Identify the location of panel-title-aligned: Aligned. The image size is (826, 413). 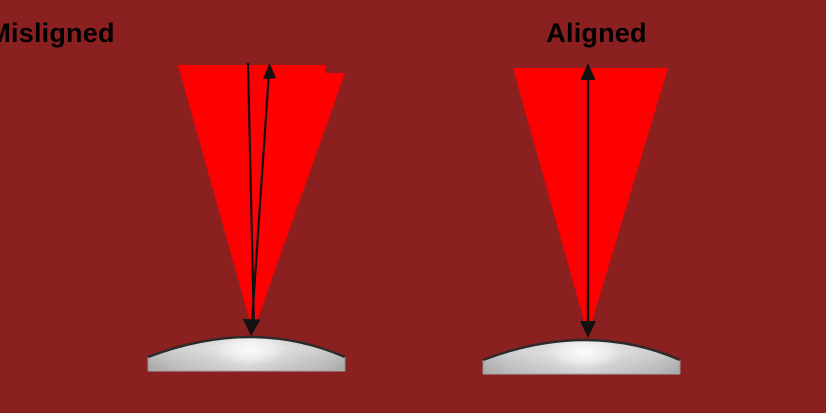
(596, 33).